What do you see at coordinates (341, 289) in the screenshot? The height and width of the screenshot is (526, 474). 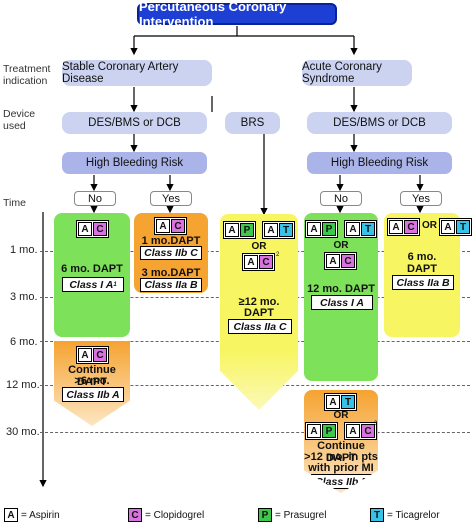 I see `acs-no-text: 12 mo. DAPT` at bounding box center [341, 289].